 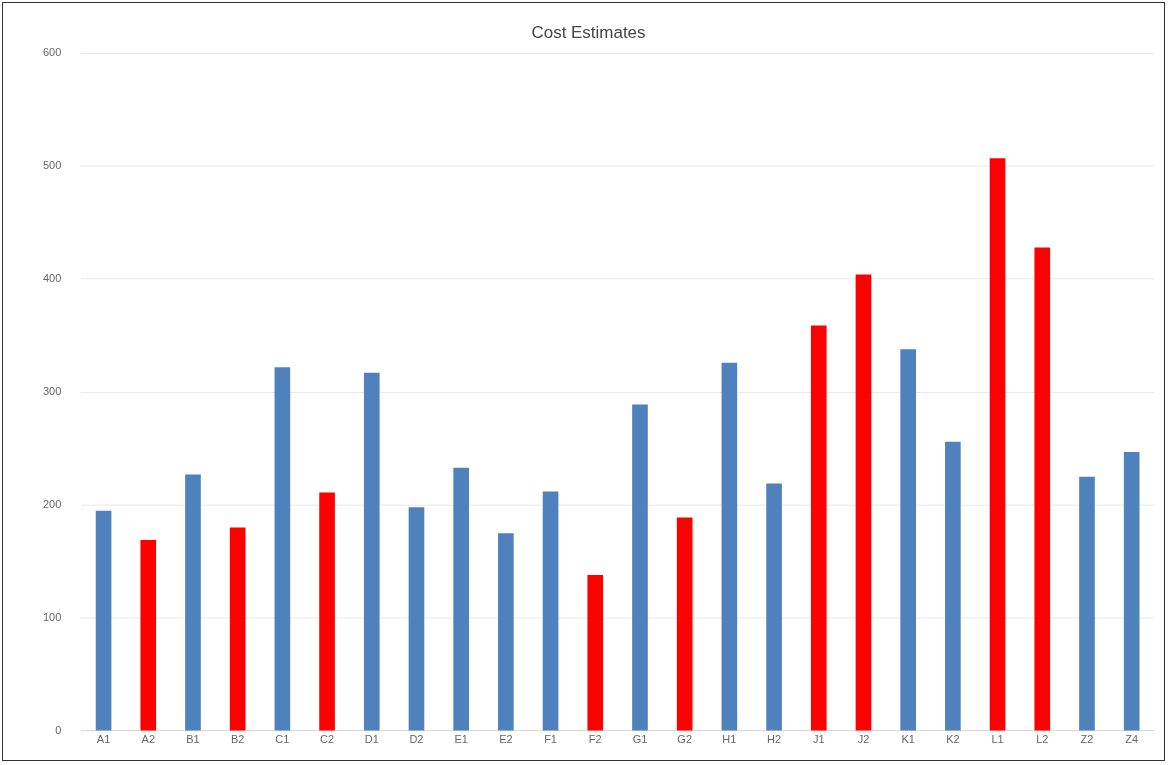 What do you see at coordinates (550, 739) in the screenshot?
I see `x-tick-label: F1` at bounding box center [550, 739].